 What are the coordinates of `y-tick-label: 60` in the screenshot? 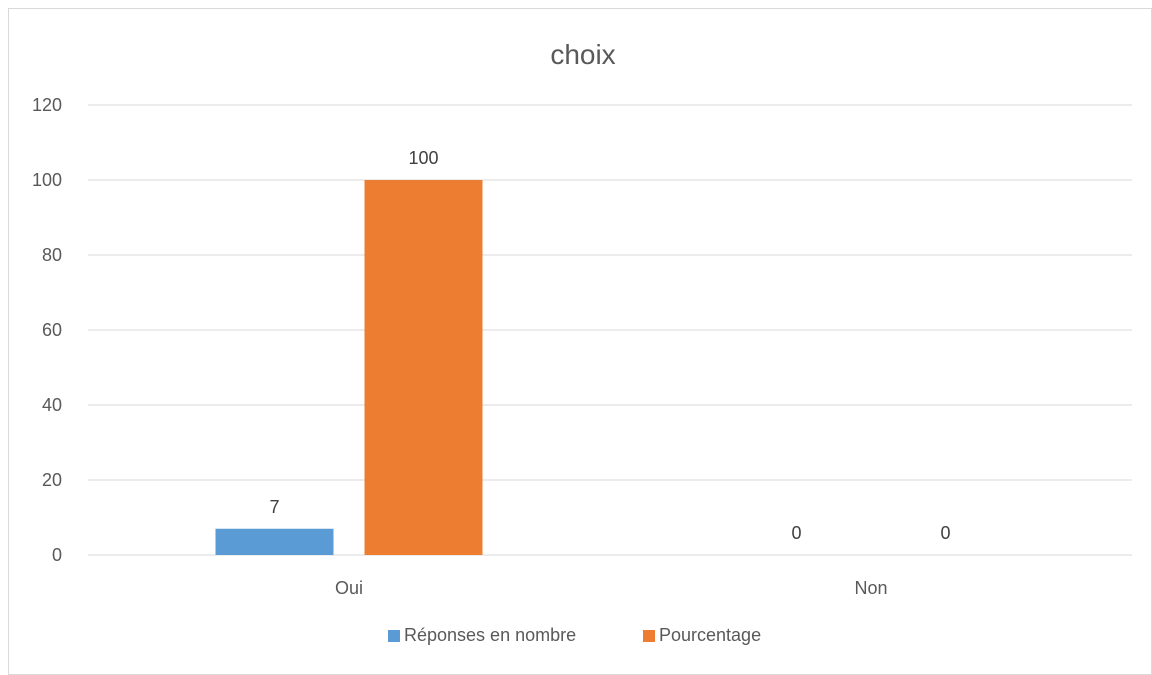 It's located at (52, 330).